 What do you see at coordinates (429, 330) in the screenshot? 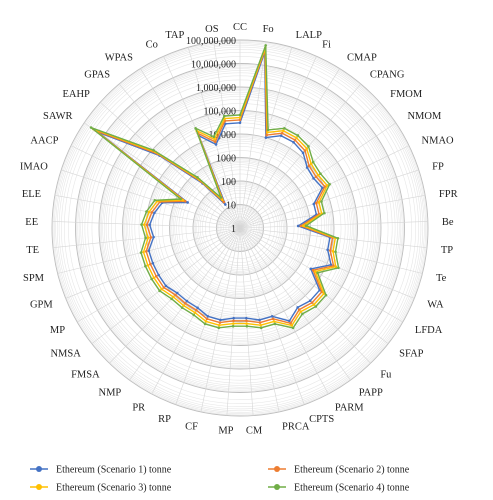
I see `category-label: LFDA` at bounding box center [429, 330].